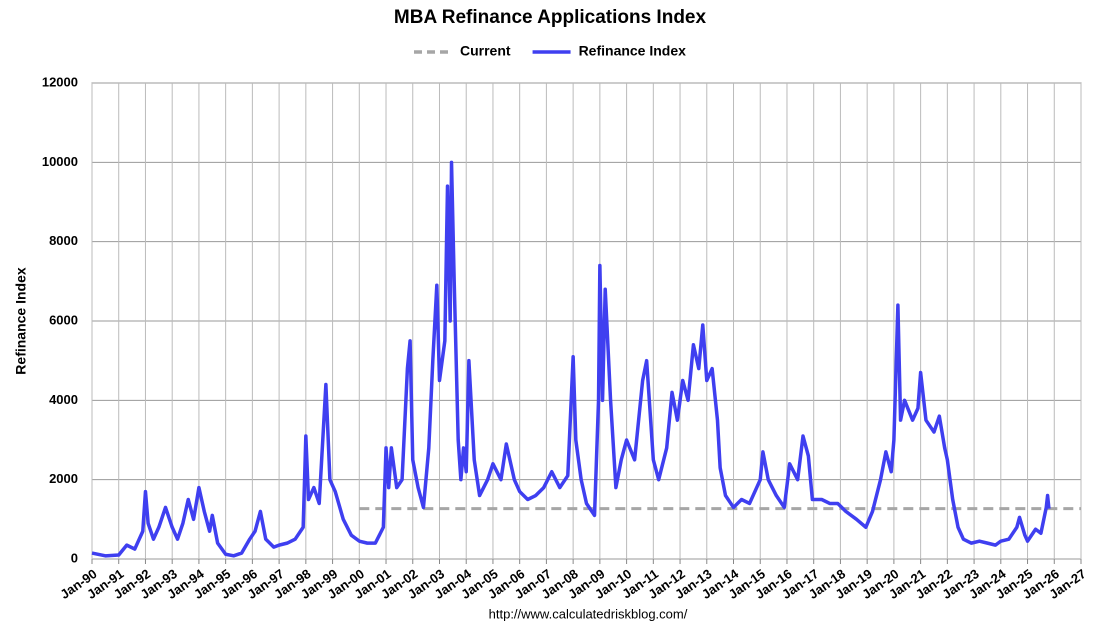 The height and width of the screenshot is (631, 1100). Describe the element at coordinates (63, 478) in the screenshot. I see `y-tick-label: 2000` at that location.